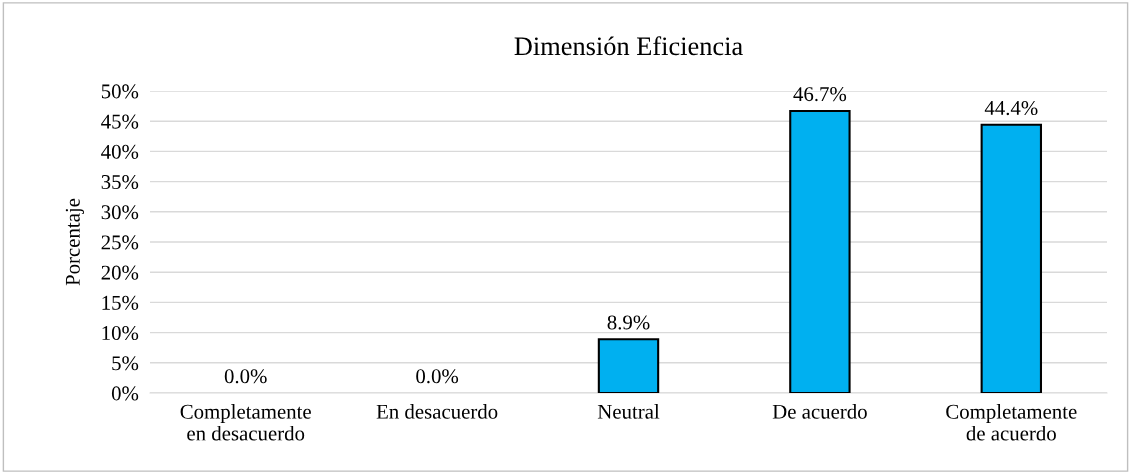 This screenshot has width=1131, height=473. I want to click on y-tick-label: 50%, so click(120, 91).